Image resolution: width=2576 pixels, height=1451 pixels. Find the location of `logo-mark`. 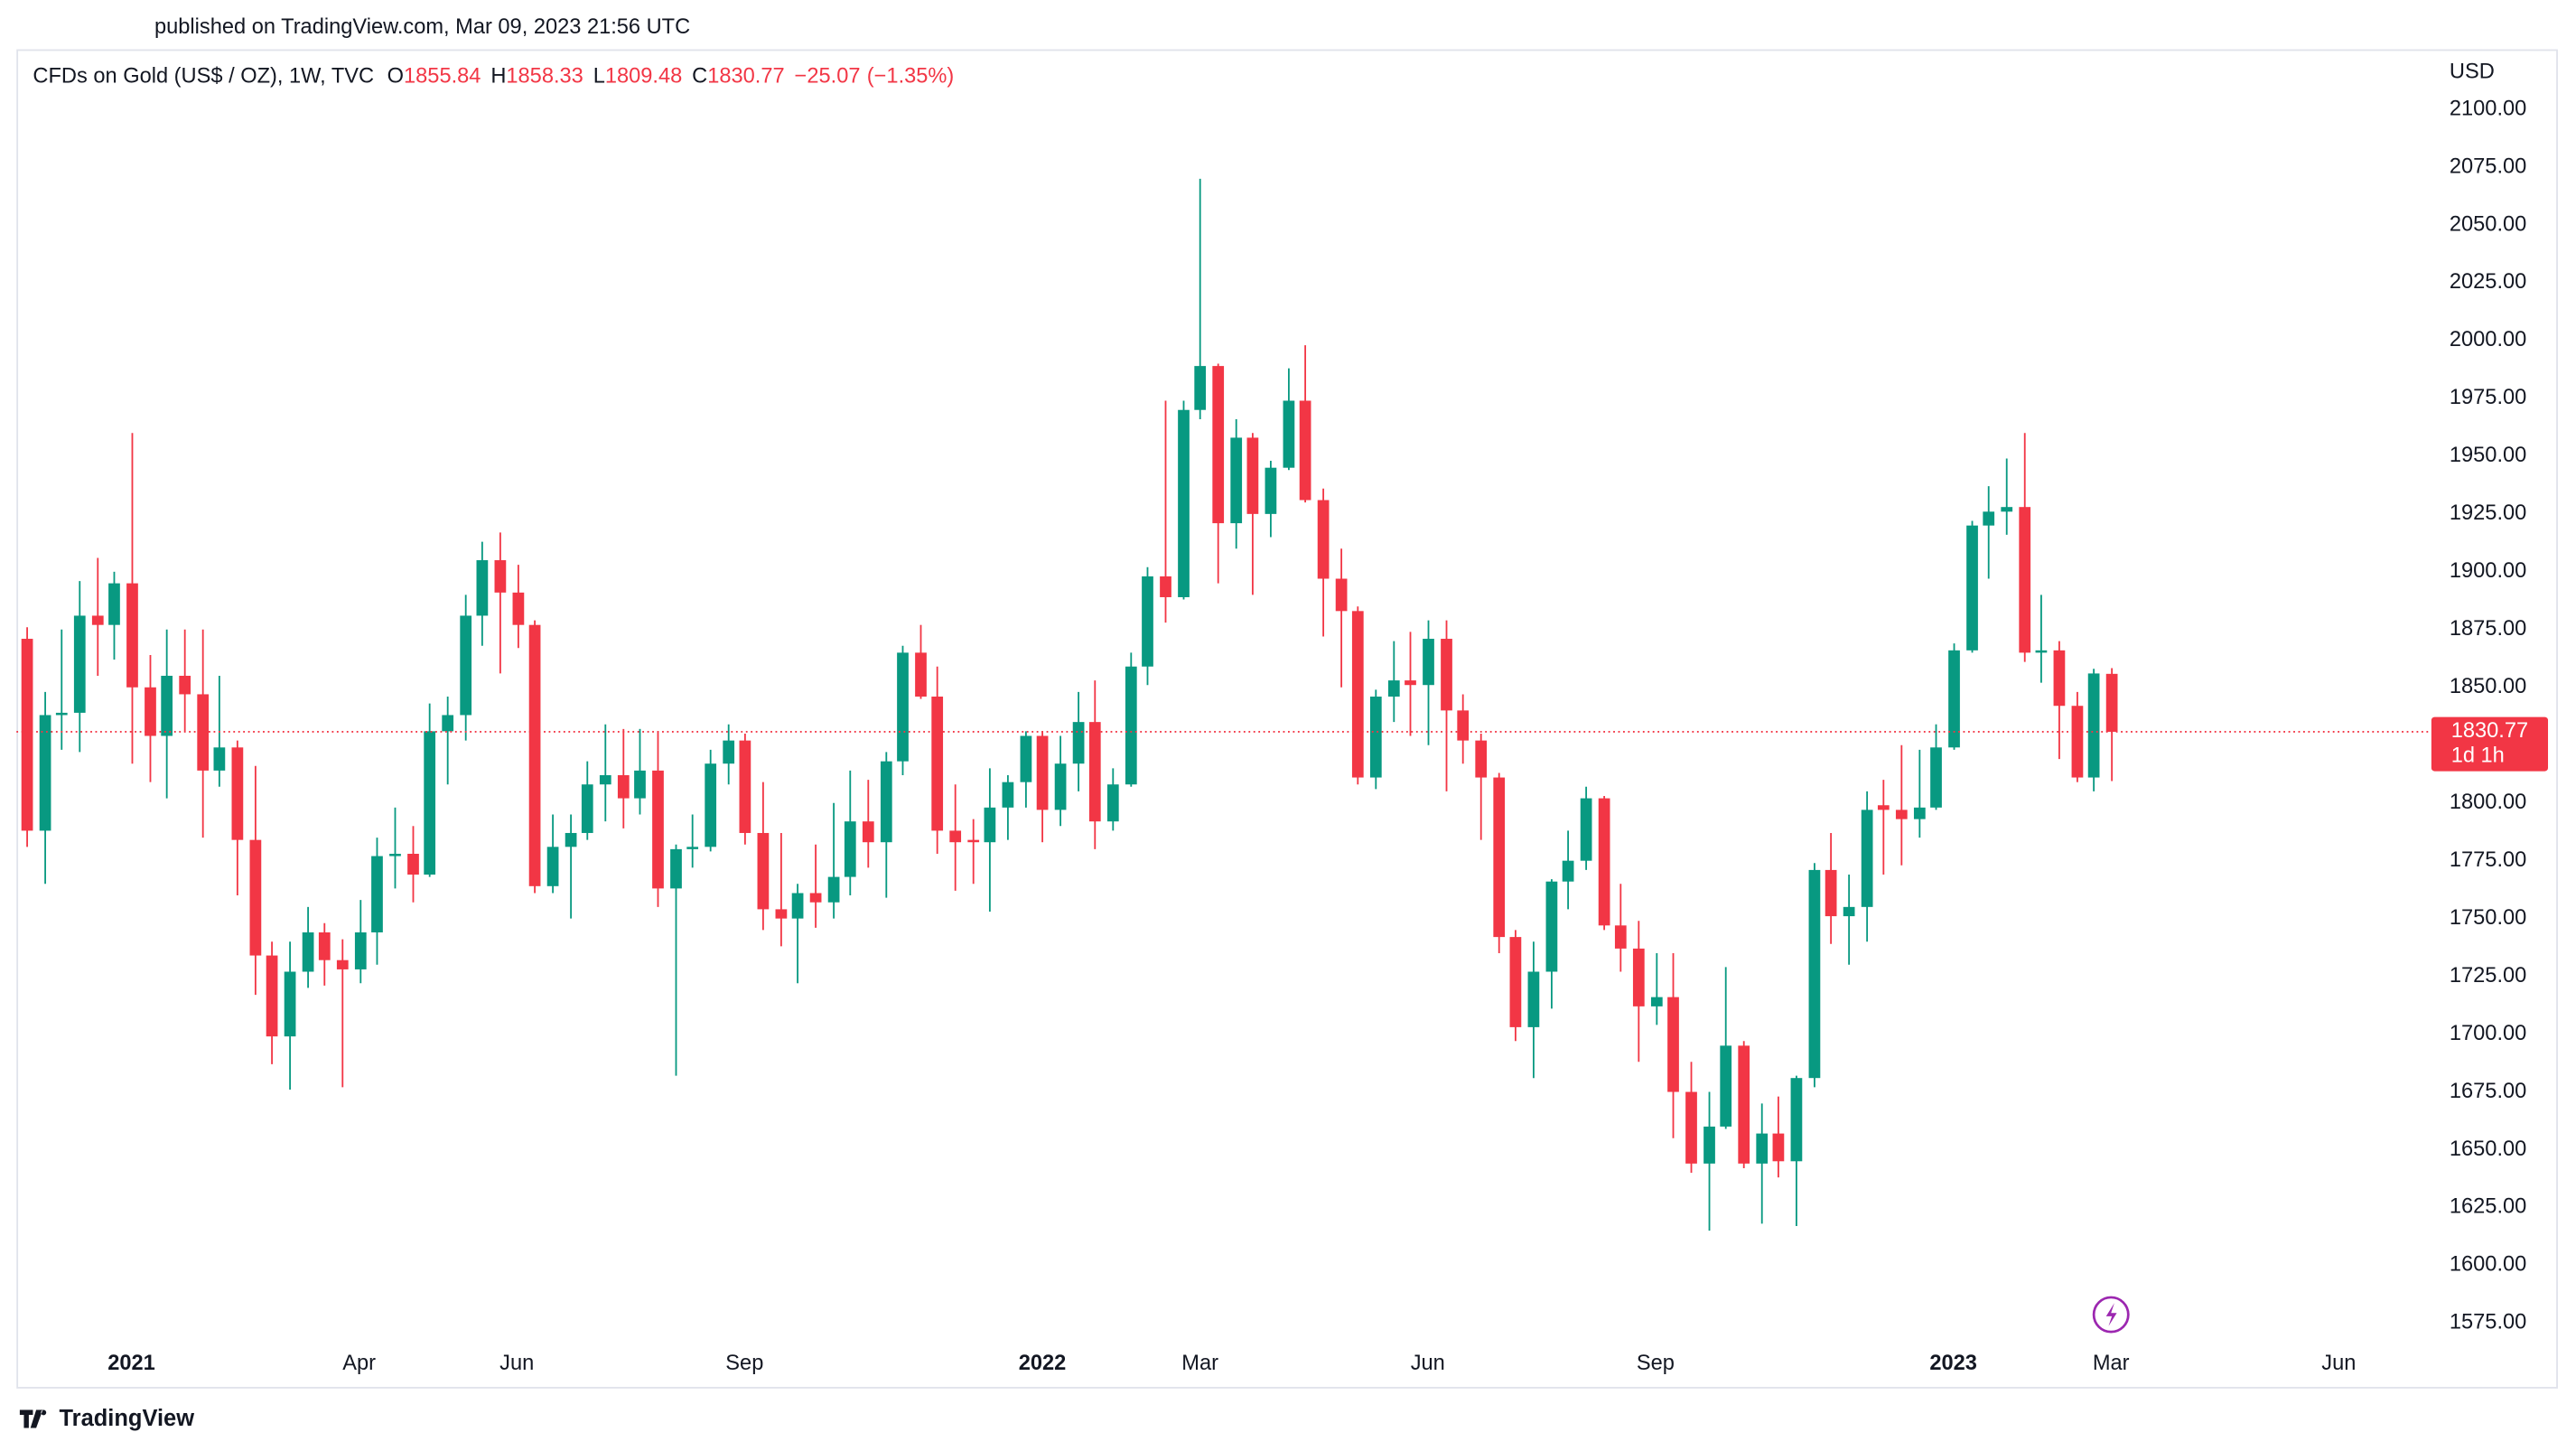

logo-mark is located at coordinates (33, 1418).